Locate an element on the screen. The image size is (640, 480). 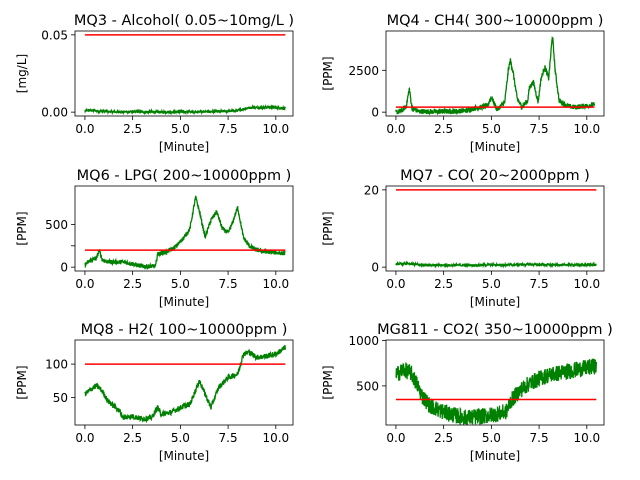
y-tick-label: 50 is located at coordinates (60, 398).